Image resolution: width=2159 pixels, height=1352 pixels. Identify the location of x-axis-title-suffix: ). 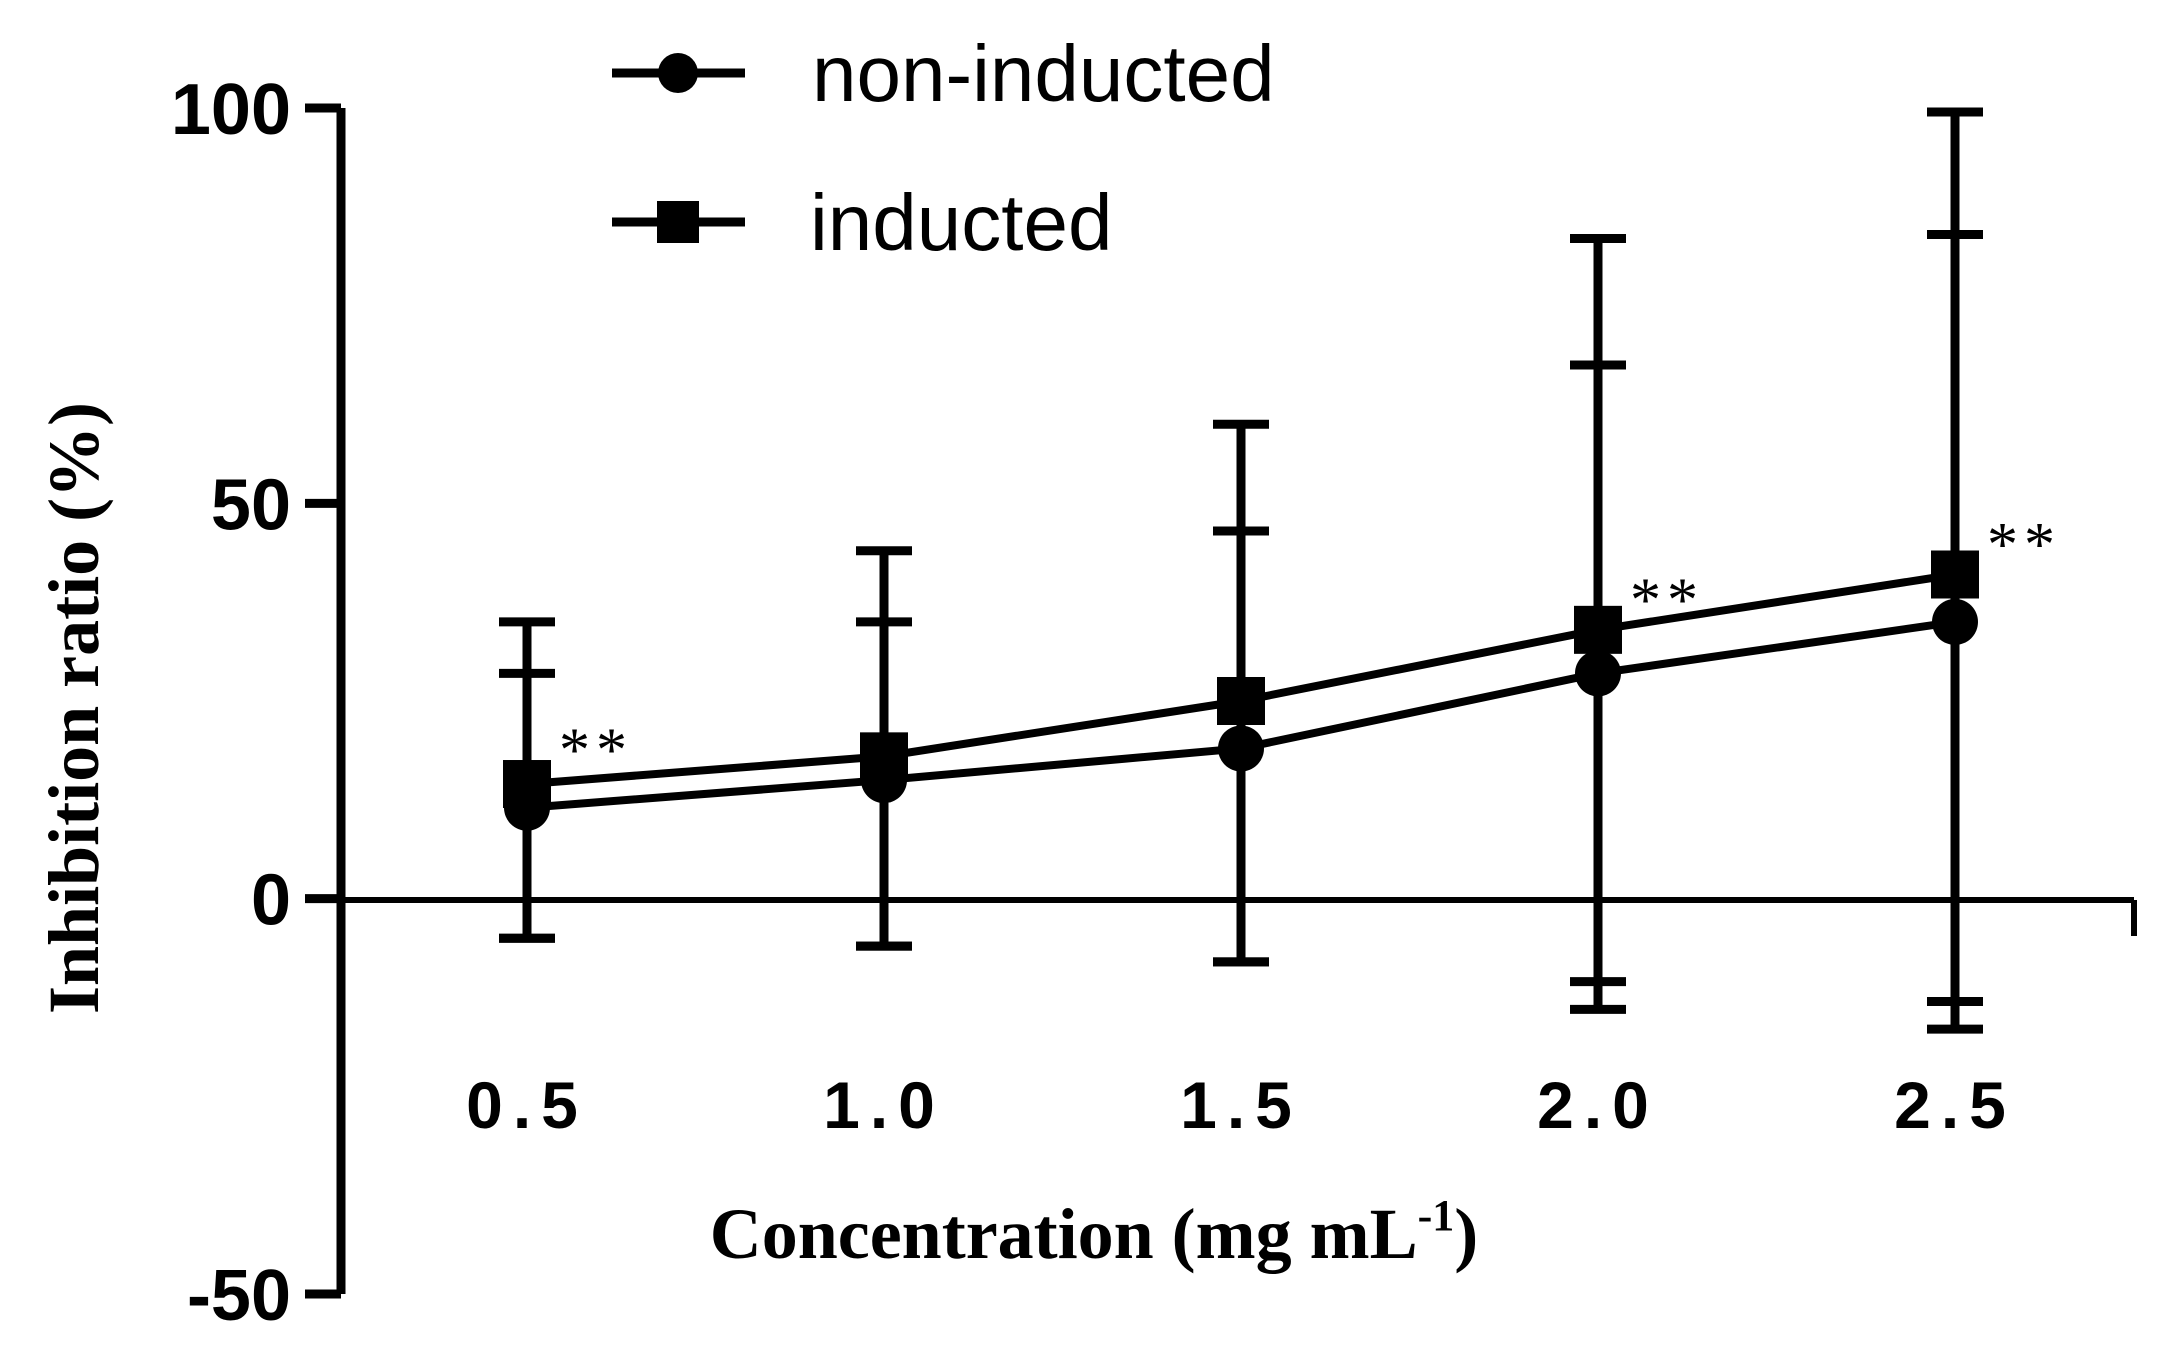
(1466, 1234).